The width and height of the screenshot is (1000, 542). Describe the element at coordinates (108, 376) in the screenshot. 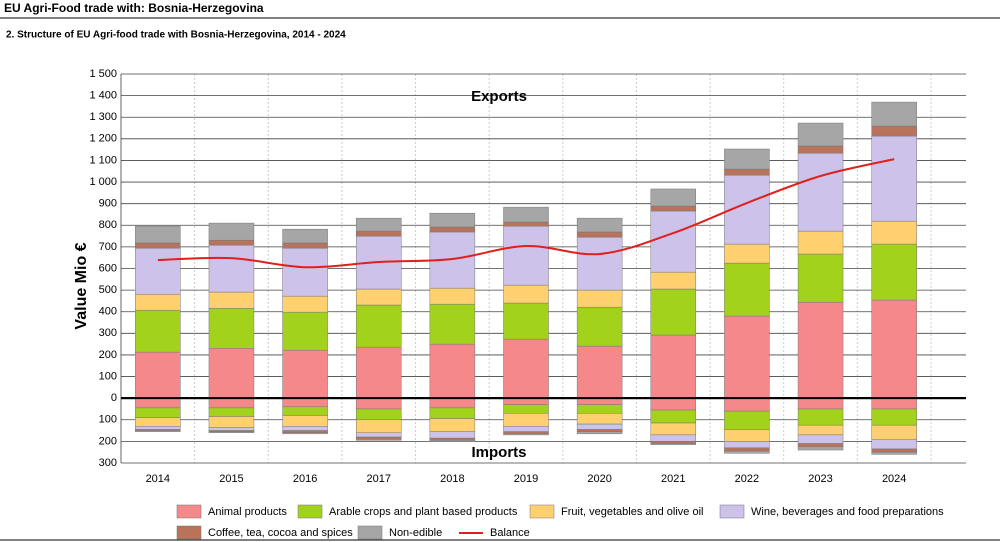

I see `y-tick-label: 100` at that location.